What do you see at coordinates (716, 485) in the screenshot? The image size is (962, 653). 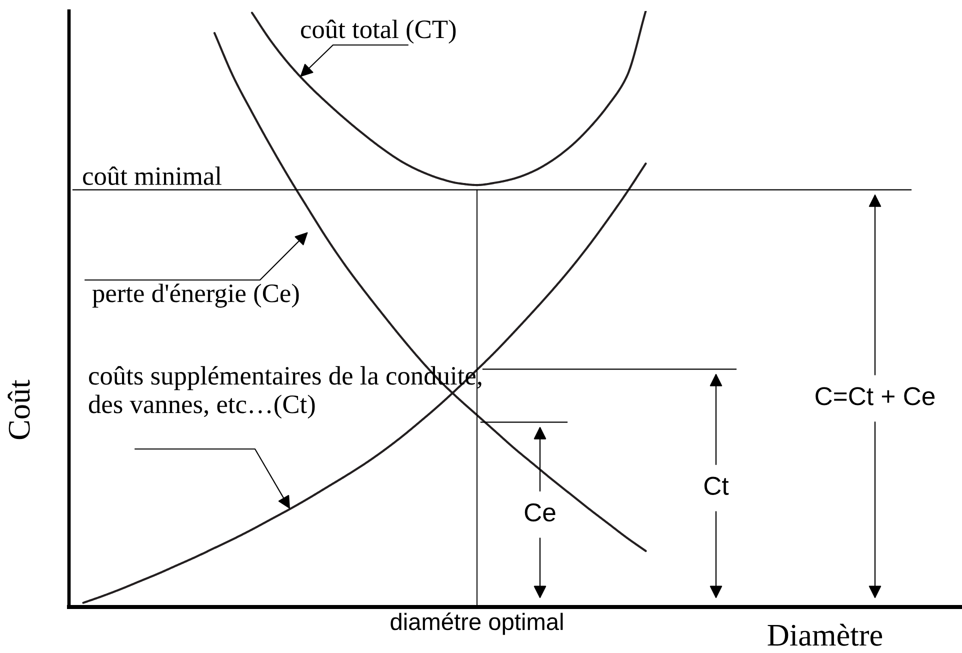 I see `annotation: Ct` at bounding box center [716, 485].